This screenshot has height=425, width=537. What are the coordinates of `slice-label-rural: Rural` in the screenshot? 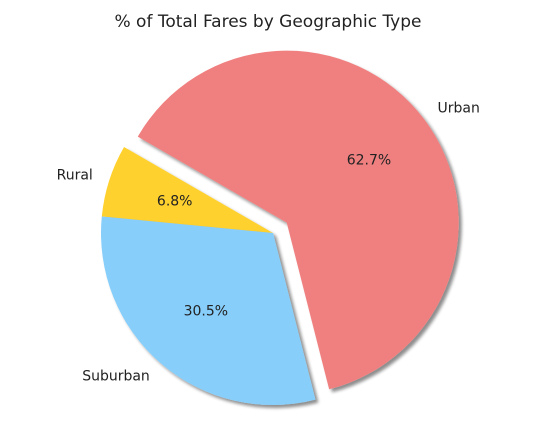 It's located at (75, 175).